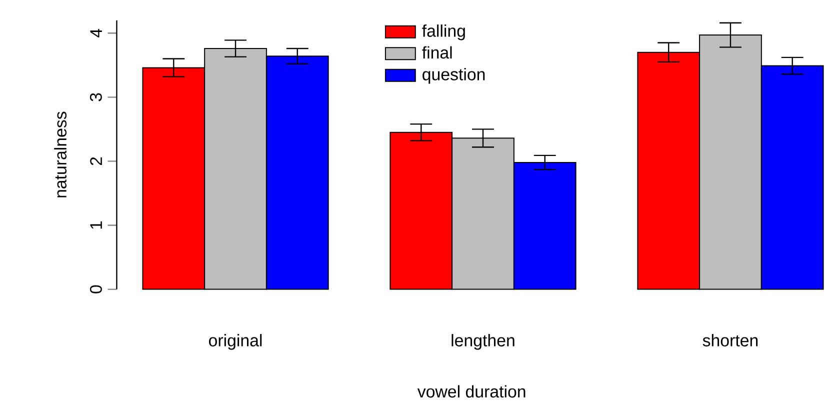  What do you see at coordinates (96, 97) in the screenshot?
I see `y-tick-label: 3` at bounding box center [96, 97].